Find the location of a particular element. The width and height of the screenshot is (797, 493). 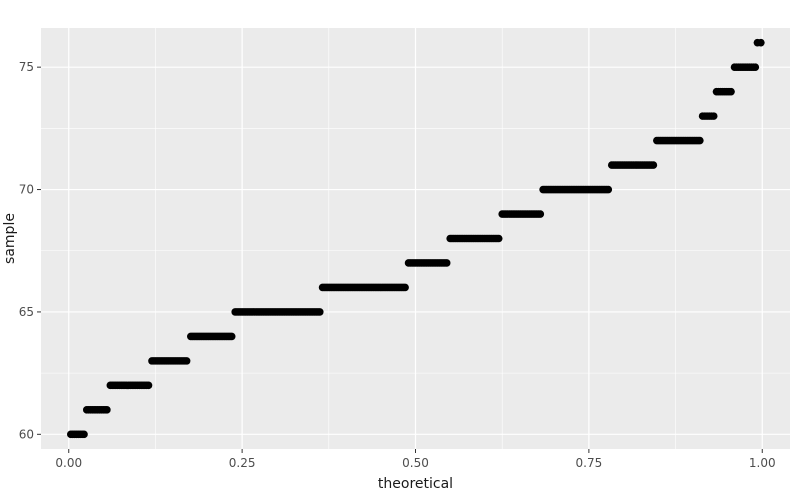

x-tick-label: 0.25 is located at coordinates (242, 463).